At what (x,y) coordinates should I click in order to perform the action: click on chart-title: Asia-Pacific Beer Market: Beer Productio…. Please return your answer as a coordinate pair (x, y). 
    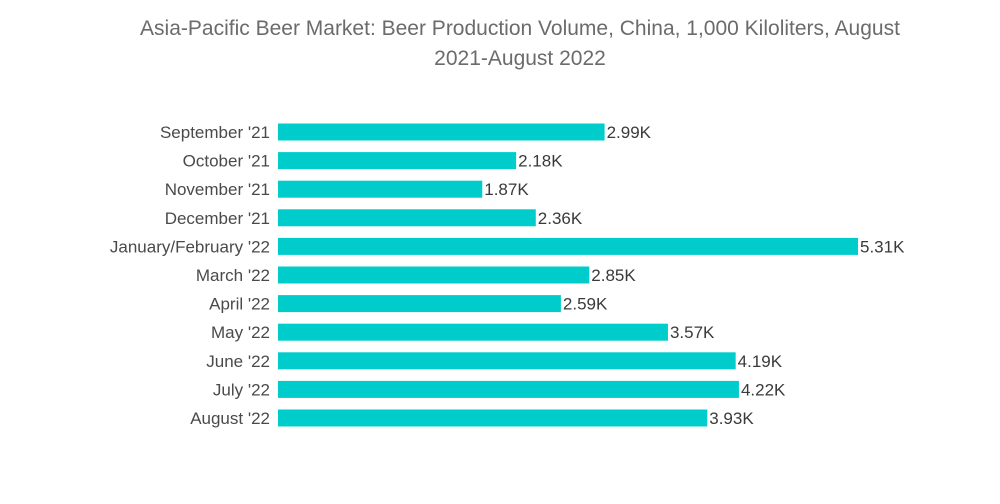
    Looking at the image, I should click on (520, 44).